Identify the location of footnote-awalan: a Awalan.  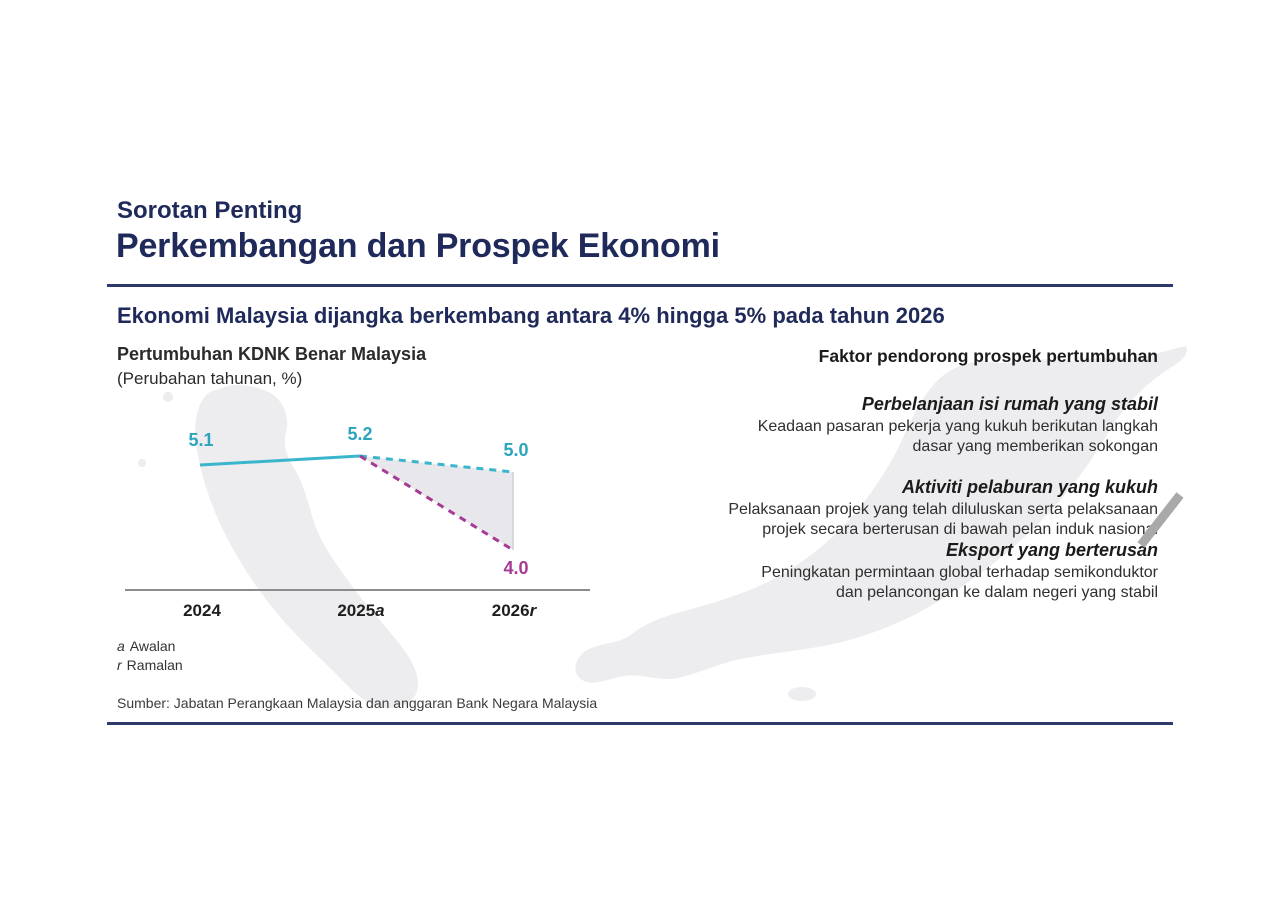
(146, 646).